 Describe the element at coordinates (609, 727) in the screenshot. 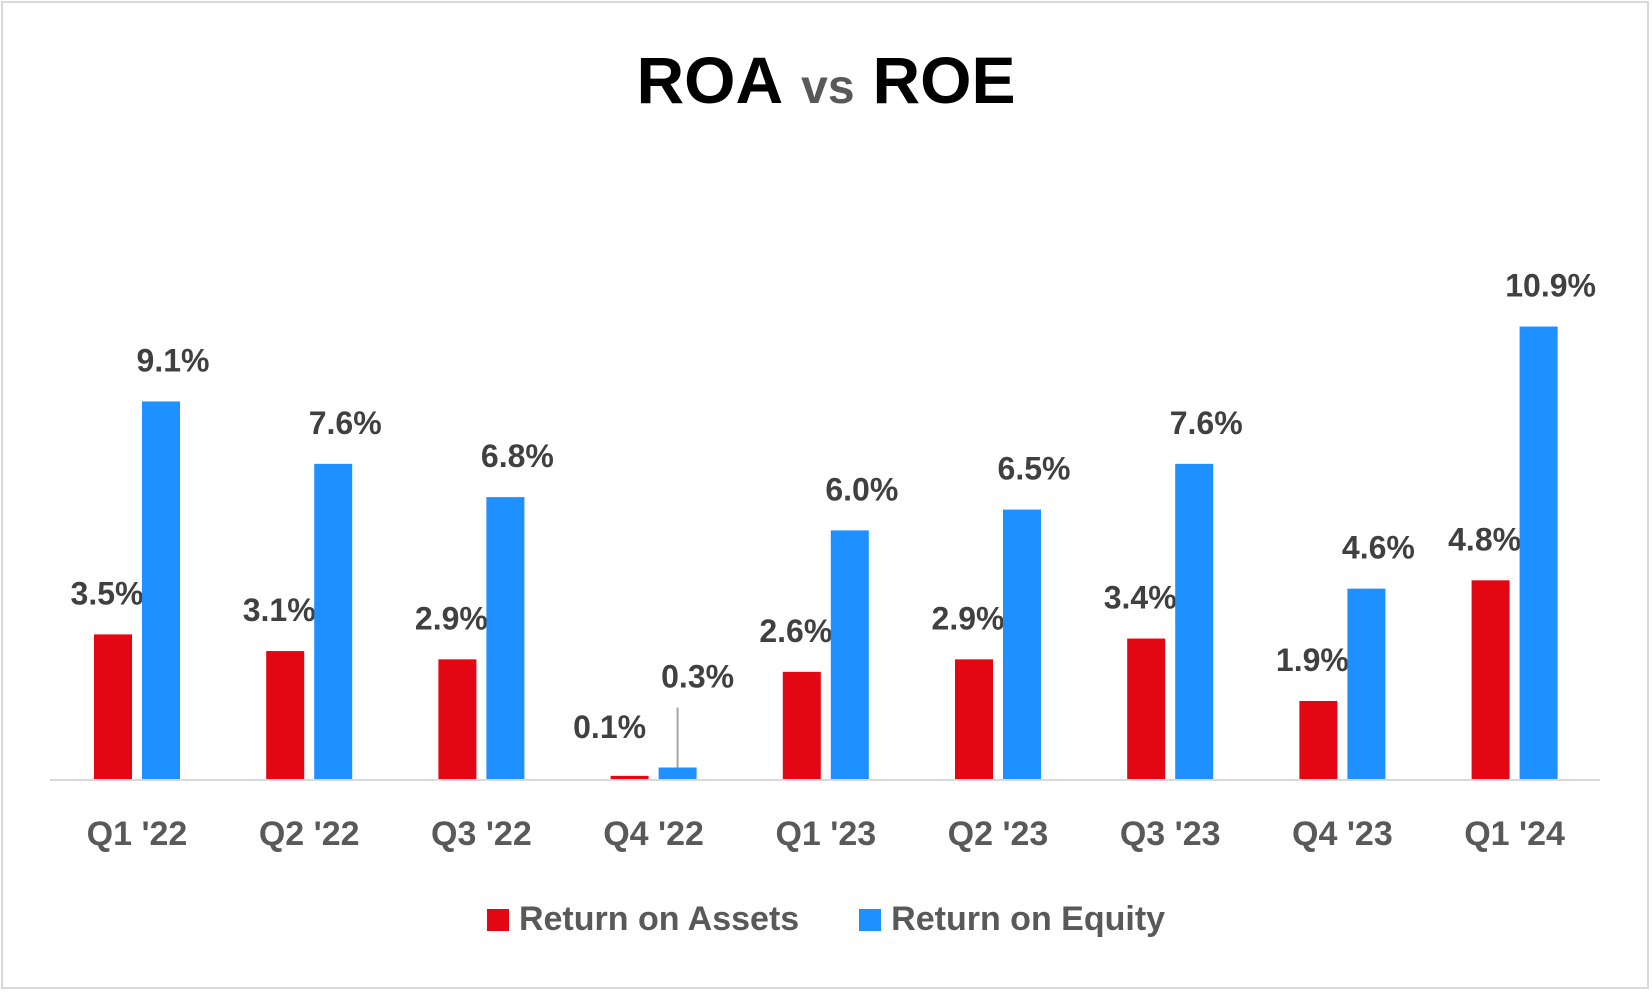

I see `roa-data-label: 0.1%` at that location.